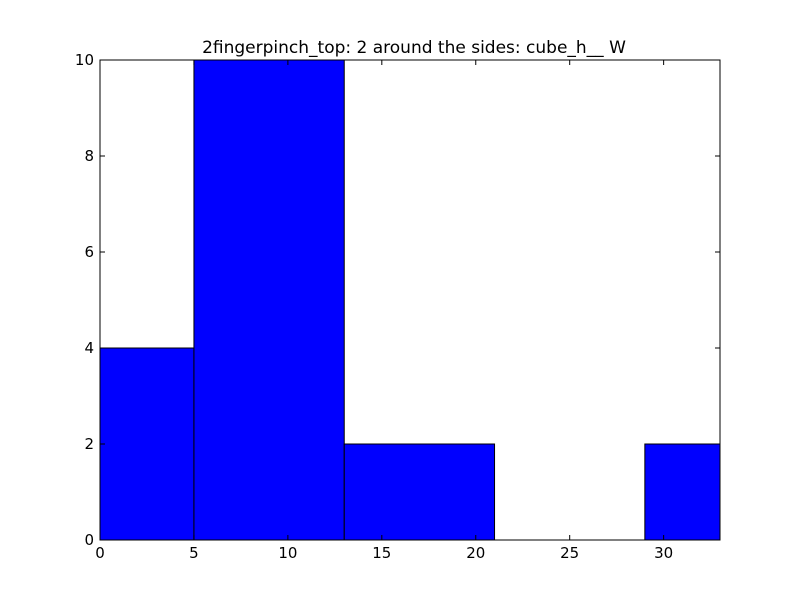  I want to click on y-tick-label: 8, so click(89, 156).